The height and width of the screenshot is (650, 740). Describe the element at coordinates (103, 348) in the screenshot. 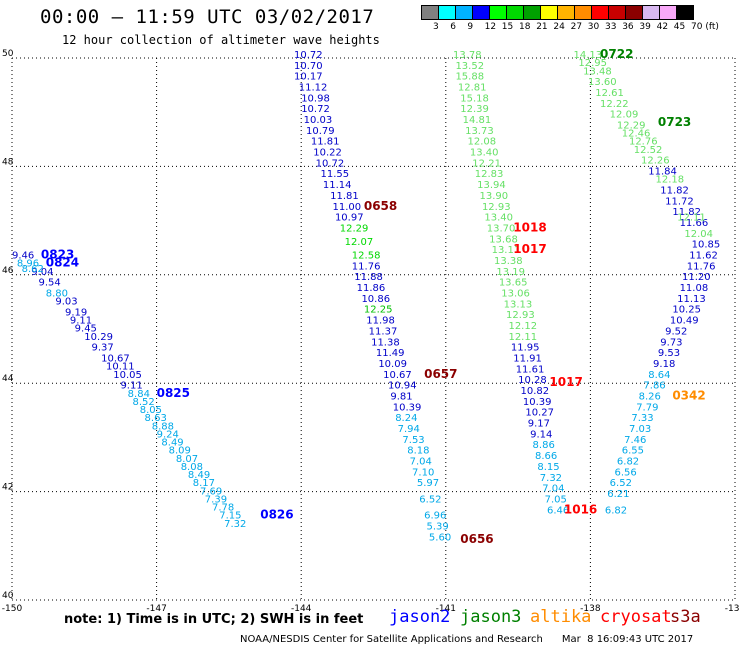

I see `wave-height-value: 9.37` at that location.